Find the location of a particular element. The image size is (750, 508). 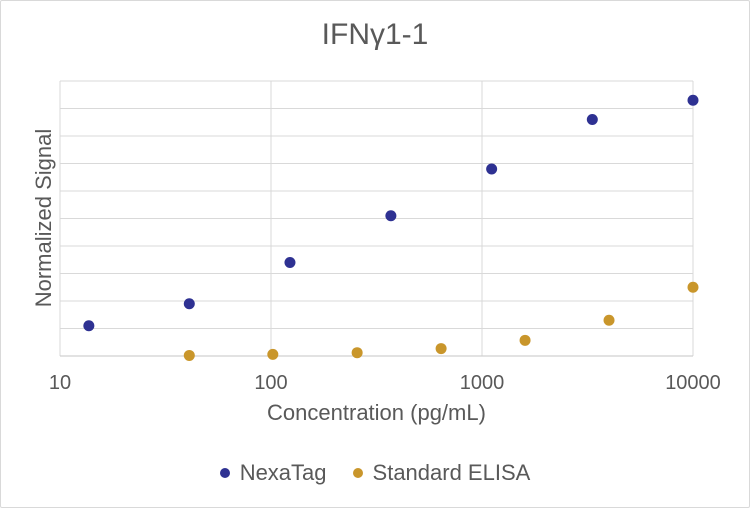

chart-title: IFNγ1-1 is located at coordinates (375, 34).